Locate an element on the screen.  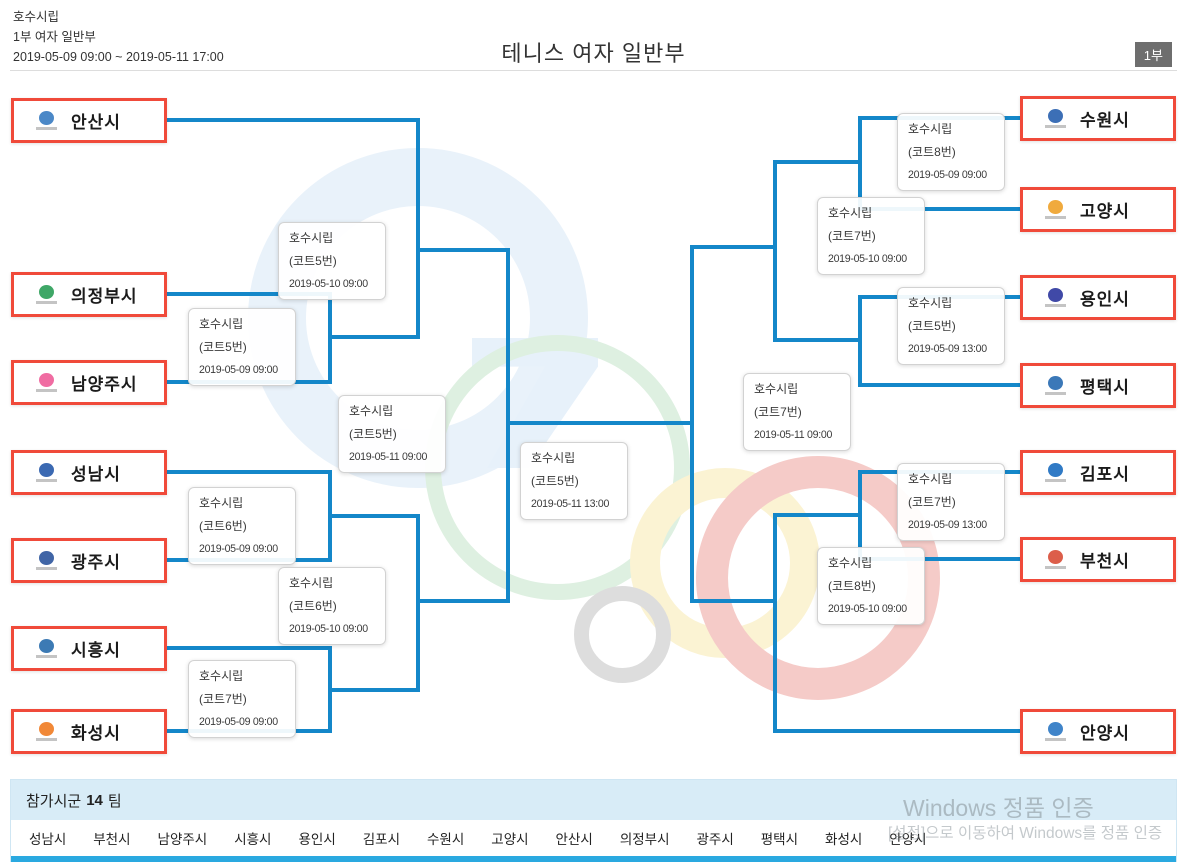
match-box-left-r1b: 호수시립 (코트6번) 2019-05-09 09:00 is located at coordinates (242, 526).